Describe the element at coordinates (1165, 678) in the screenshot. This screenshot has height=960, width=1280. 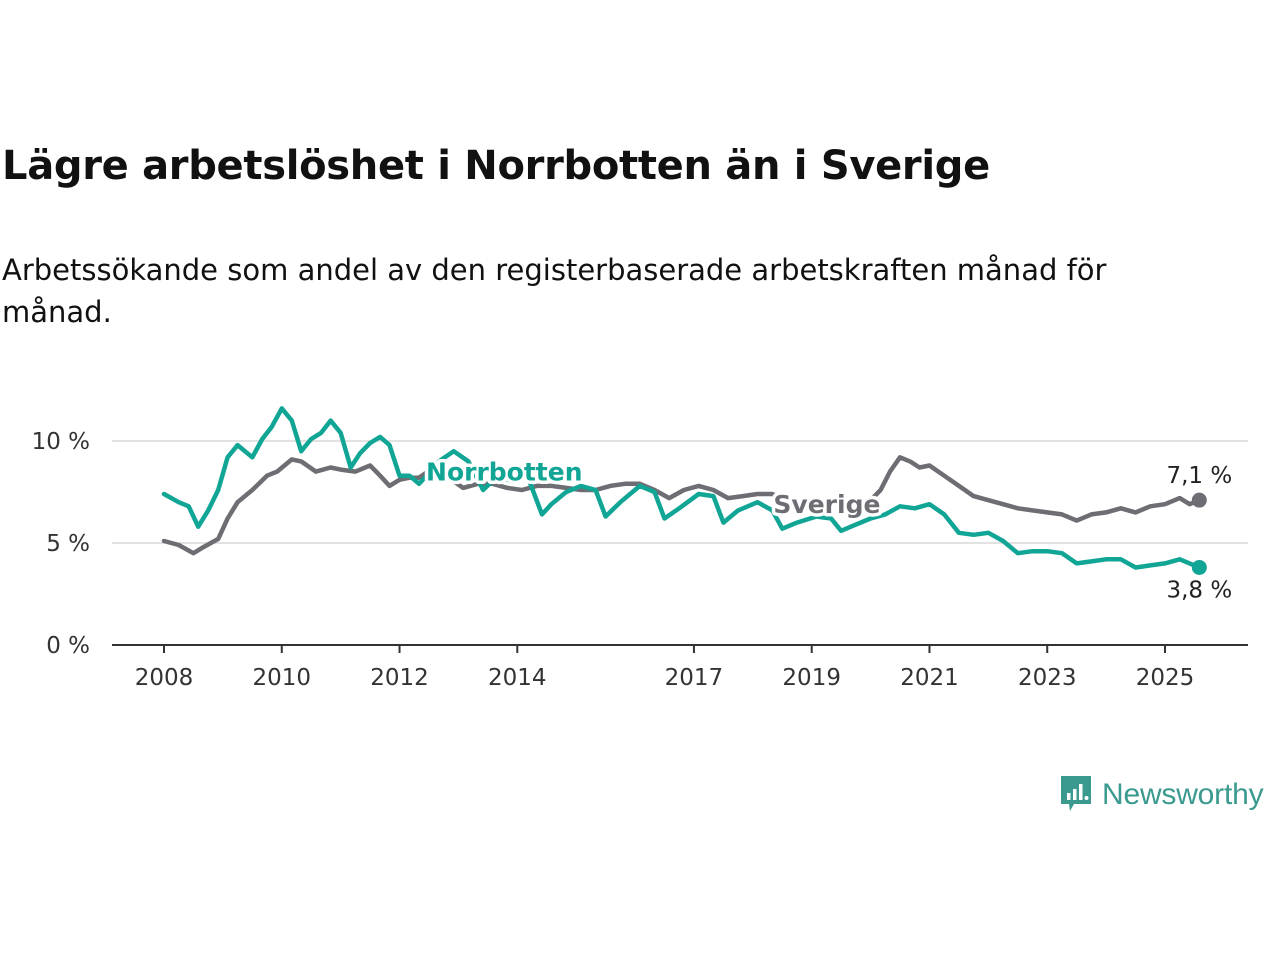
I see `x-tick-label: 2025` at that location.